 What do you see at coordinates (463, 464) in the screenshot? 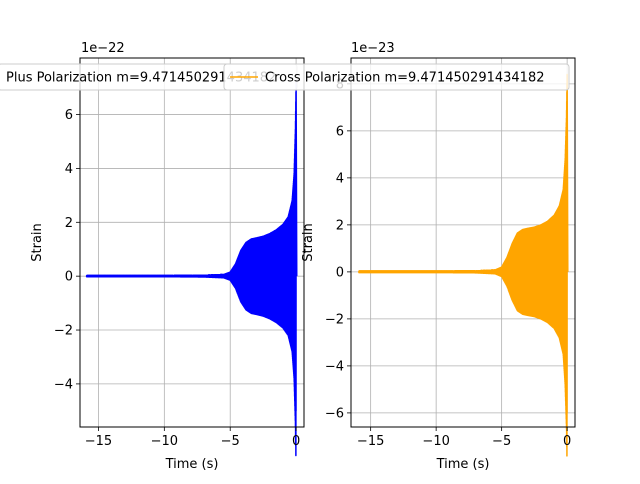
I see `right-x-axis-label: Time (s)` at bounding box center [463, 464].